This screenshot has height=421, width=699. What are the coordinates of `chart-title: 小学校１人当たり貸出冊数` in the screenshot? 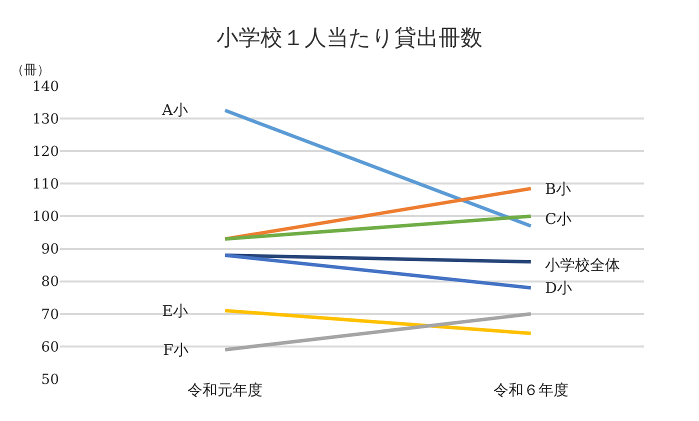 It's located at (349, 38).